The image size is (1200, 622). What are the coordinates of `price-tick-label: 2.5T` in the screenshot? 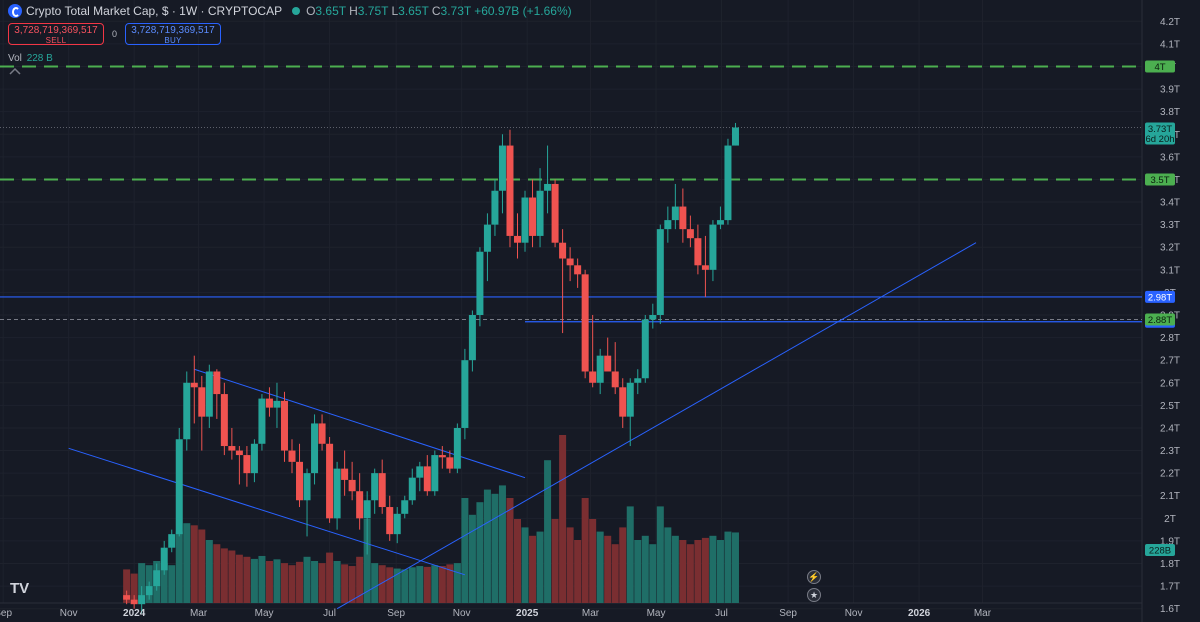 It's located at (1170, 406).